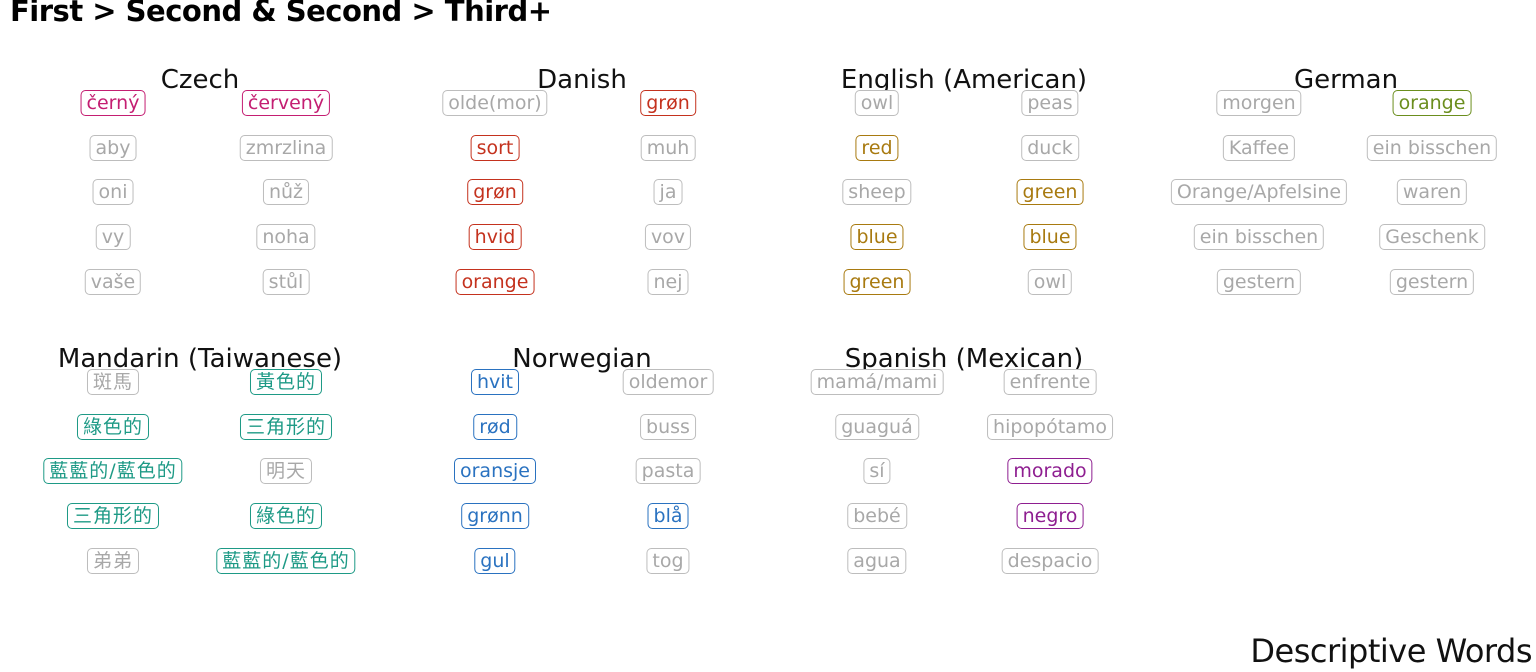 The image size is (1536, 672). Describe the element at coordinates (113, 426) in the screenshot. I see `word-chip-first-second: 綠色的` at that location.